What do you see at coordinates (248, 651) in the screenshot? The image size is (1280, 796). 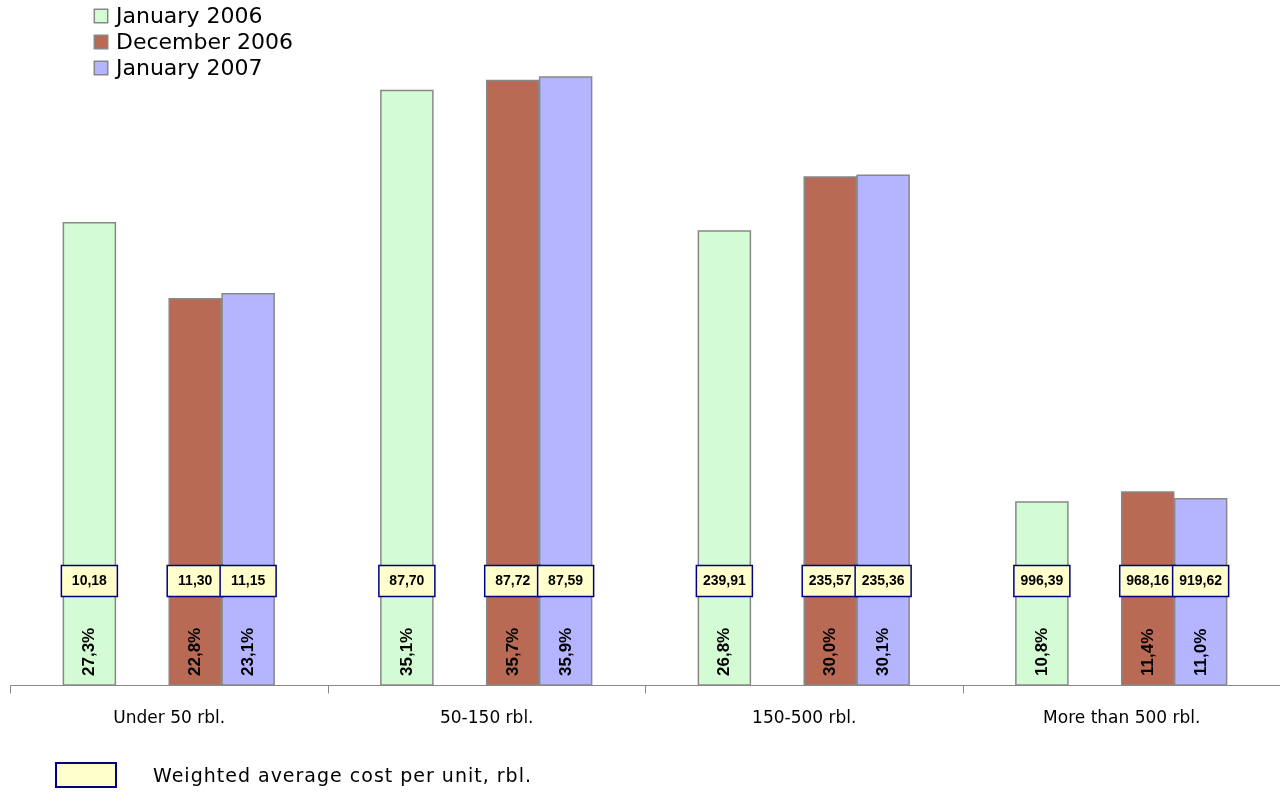 I see `data-label: 23,1%` at bounding box center [248, 651].